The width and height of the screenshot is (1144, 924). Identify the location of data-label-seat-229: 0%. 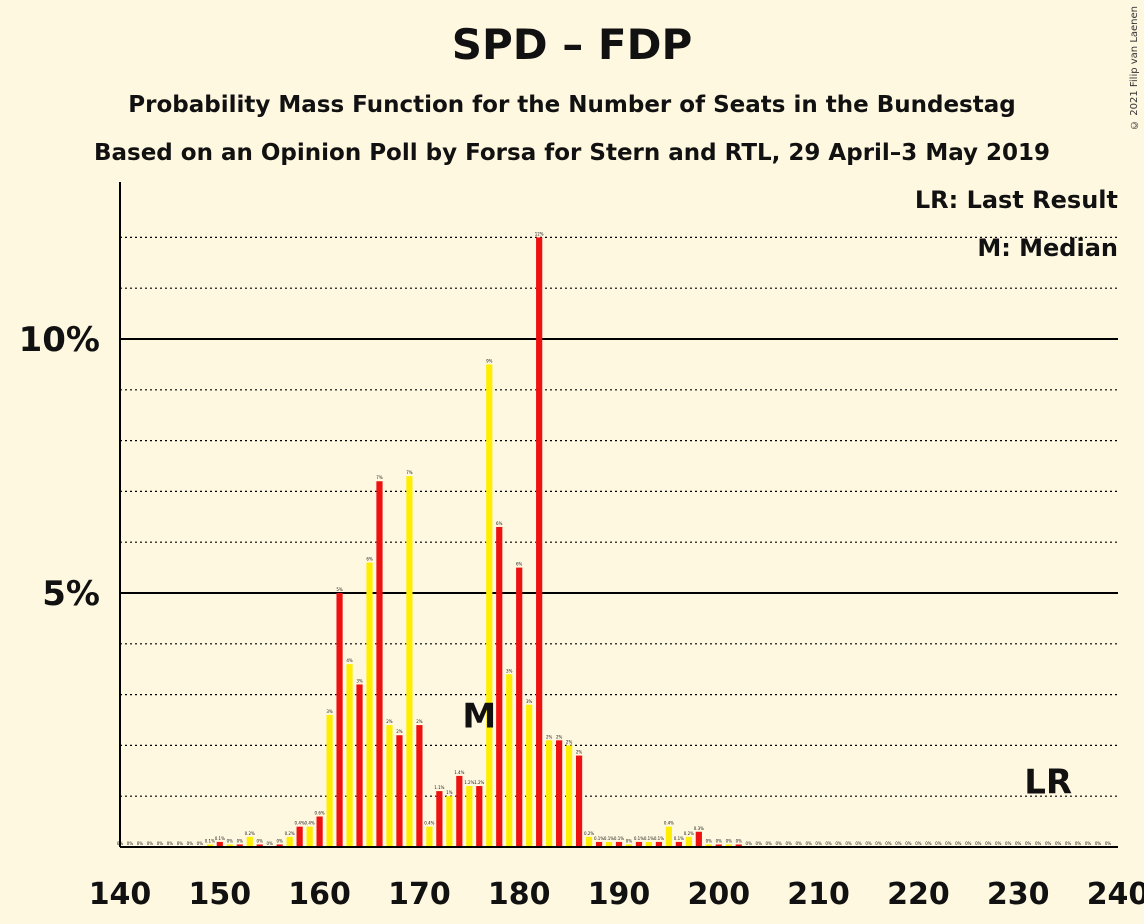
(1008, 843).